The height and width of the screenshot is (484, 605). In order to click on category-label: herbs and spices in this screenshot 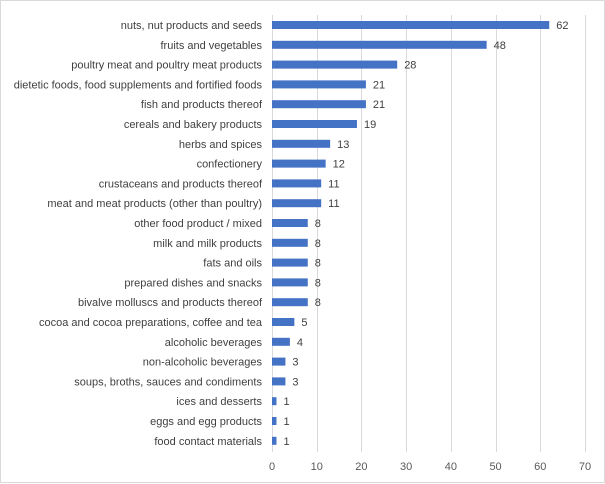, I will do `click(221, 145)`.